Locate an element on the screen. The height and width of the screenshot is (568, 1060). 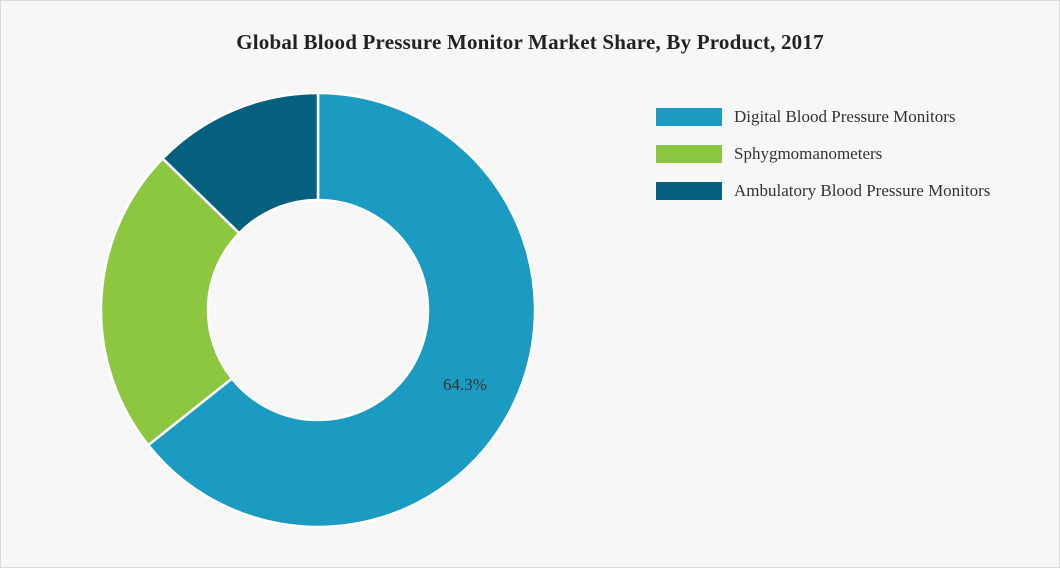
slice-ambulatory is located at coordinates (240, 163).